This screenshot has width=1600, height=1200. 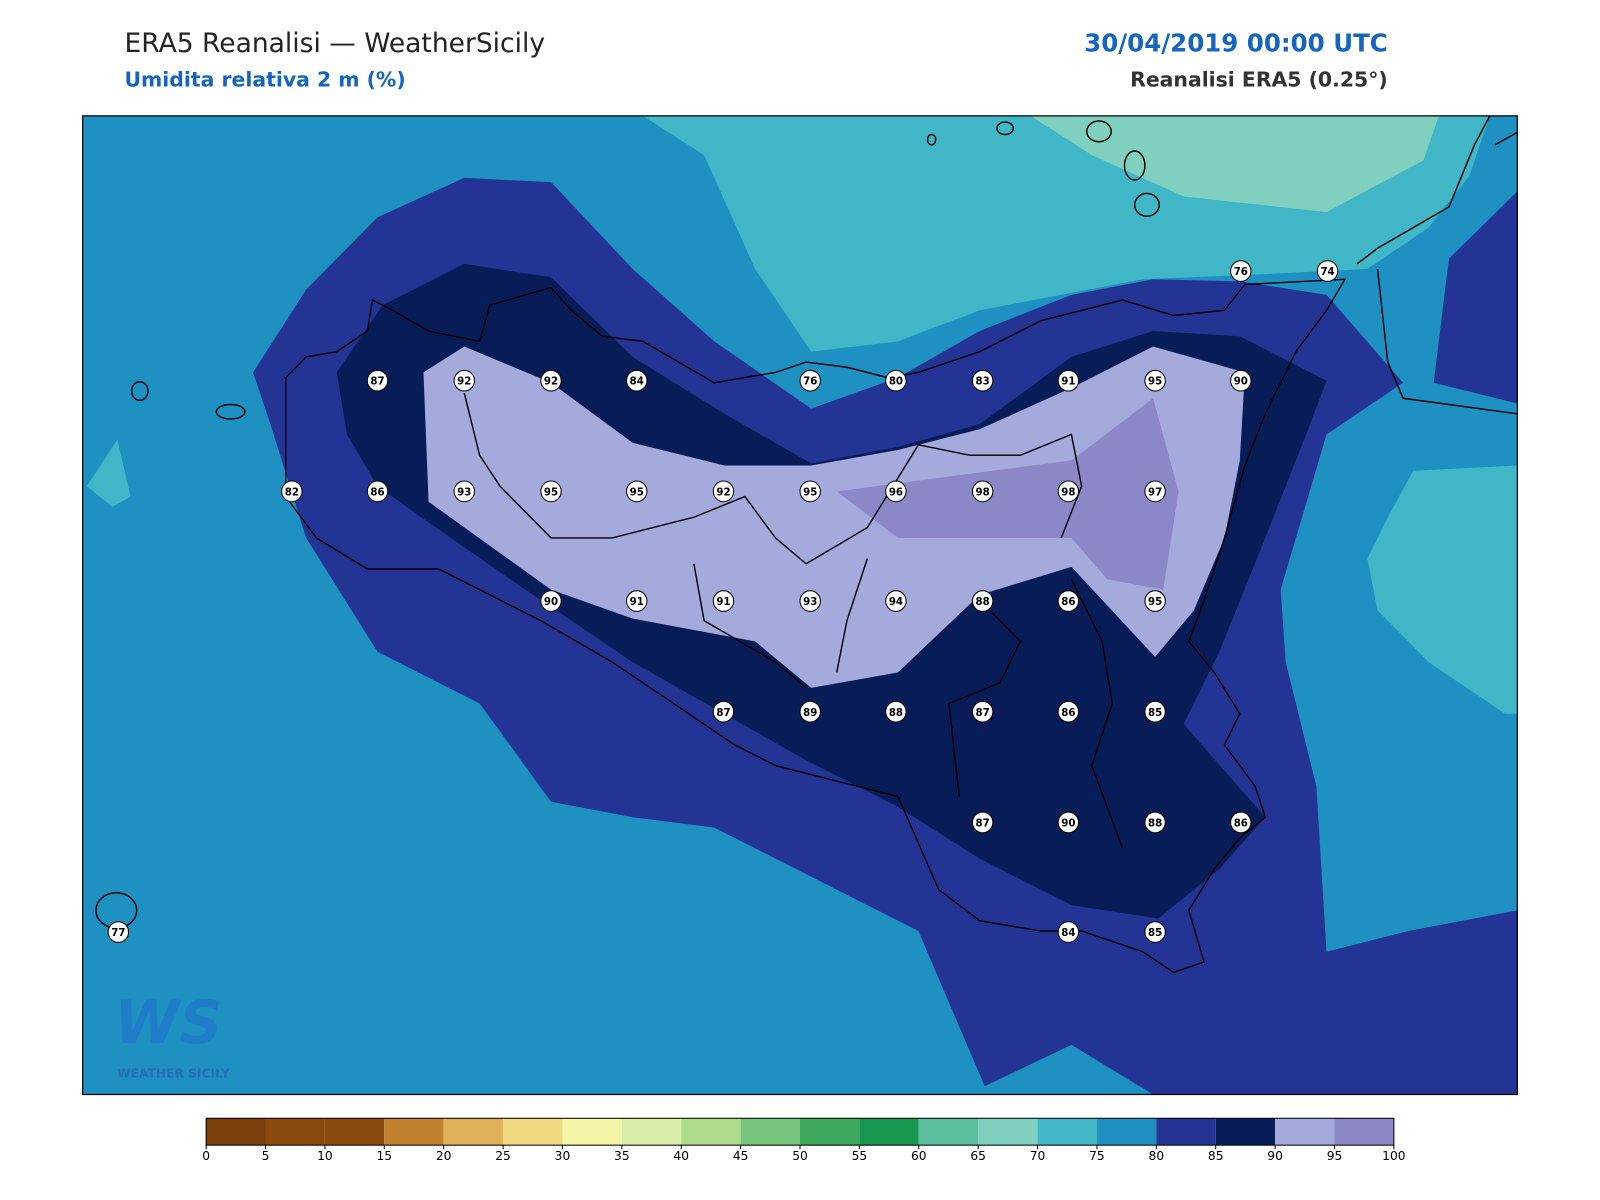 I want to click on station-value: 89, so click(x=810, y=713).